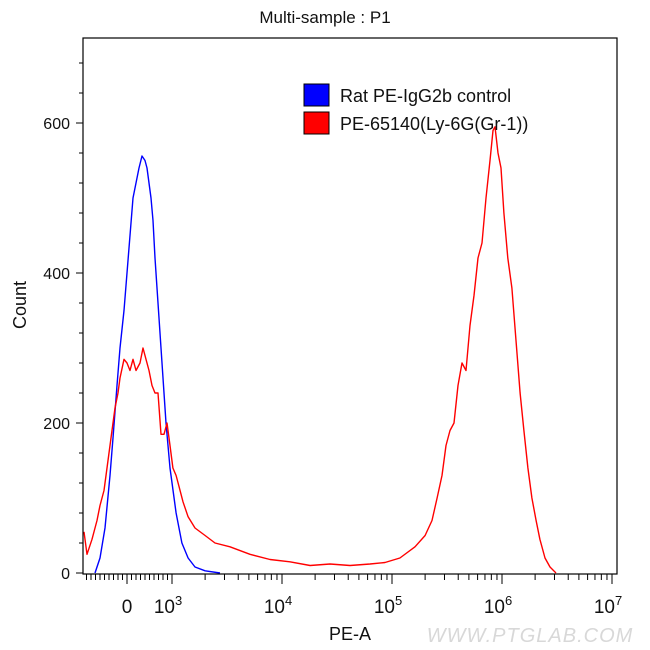 The width and height of the screenshot is (650, 650). I want to click on x-tick-label: 10⁷, so click(608, 605).